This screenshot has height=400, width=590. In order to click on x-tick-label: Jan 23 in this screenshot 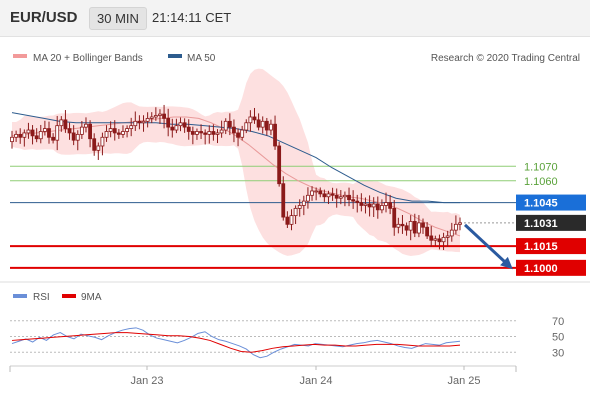, I will do `click(146, 381)`.